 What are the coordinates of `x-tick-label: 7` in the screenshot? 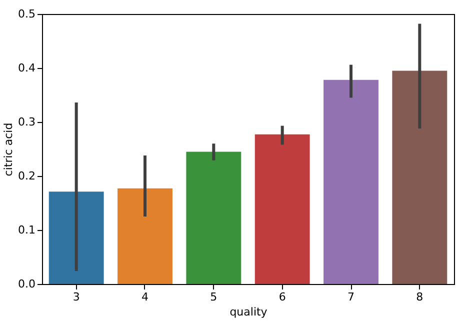 It's located at (351, 297).